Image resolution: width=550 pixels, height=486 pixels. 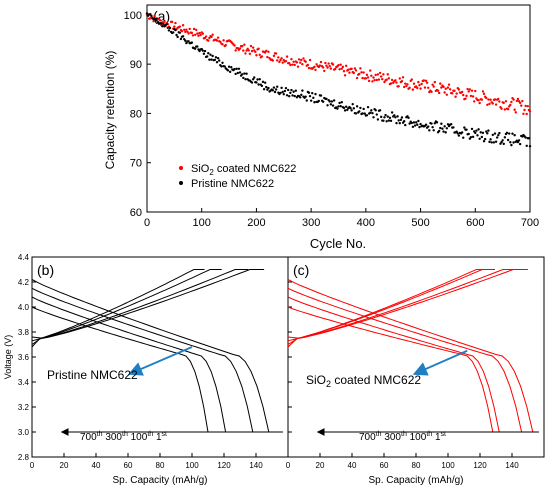 What do you see at coordinates (415, 480) in the screenshot?
I see `panel-c-xlabel: Sp. Capacity (mAh/g)` at bounding box center [415, 480].